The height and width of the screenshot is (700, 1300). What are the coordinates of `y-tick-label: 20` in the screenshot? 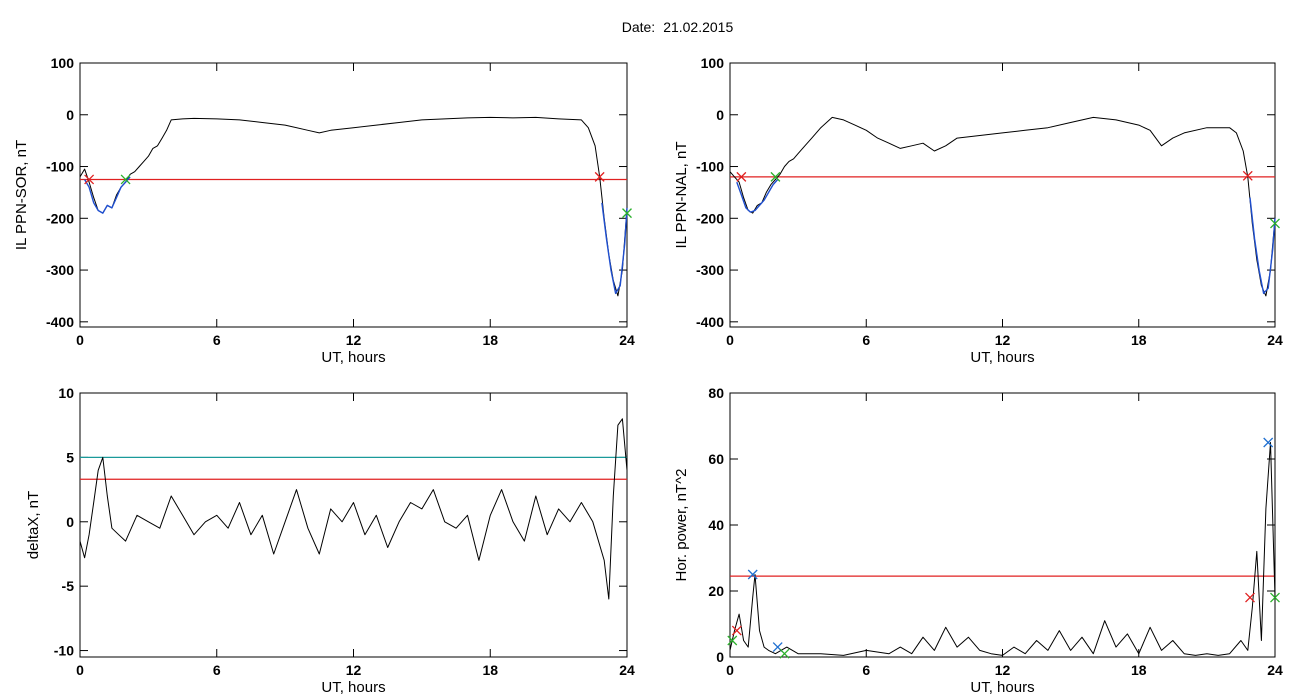 It's located at (716, 591).